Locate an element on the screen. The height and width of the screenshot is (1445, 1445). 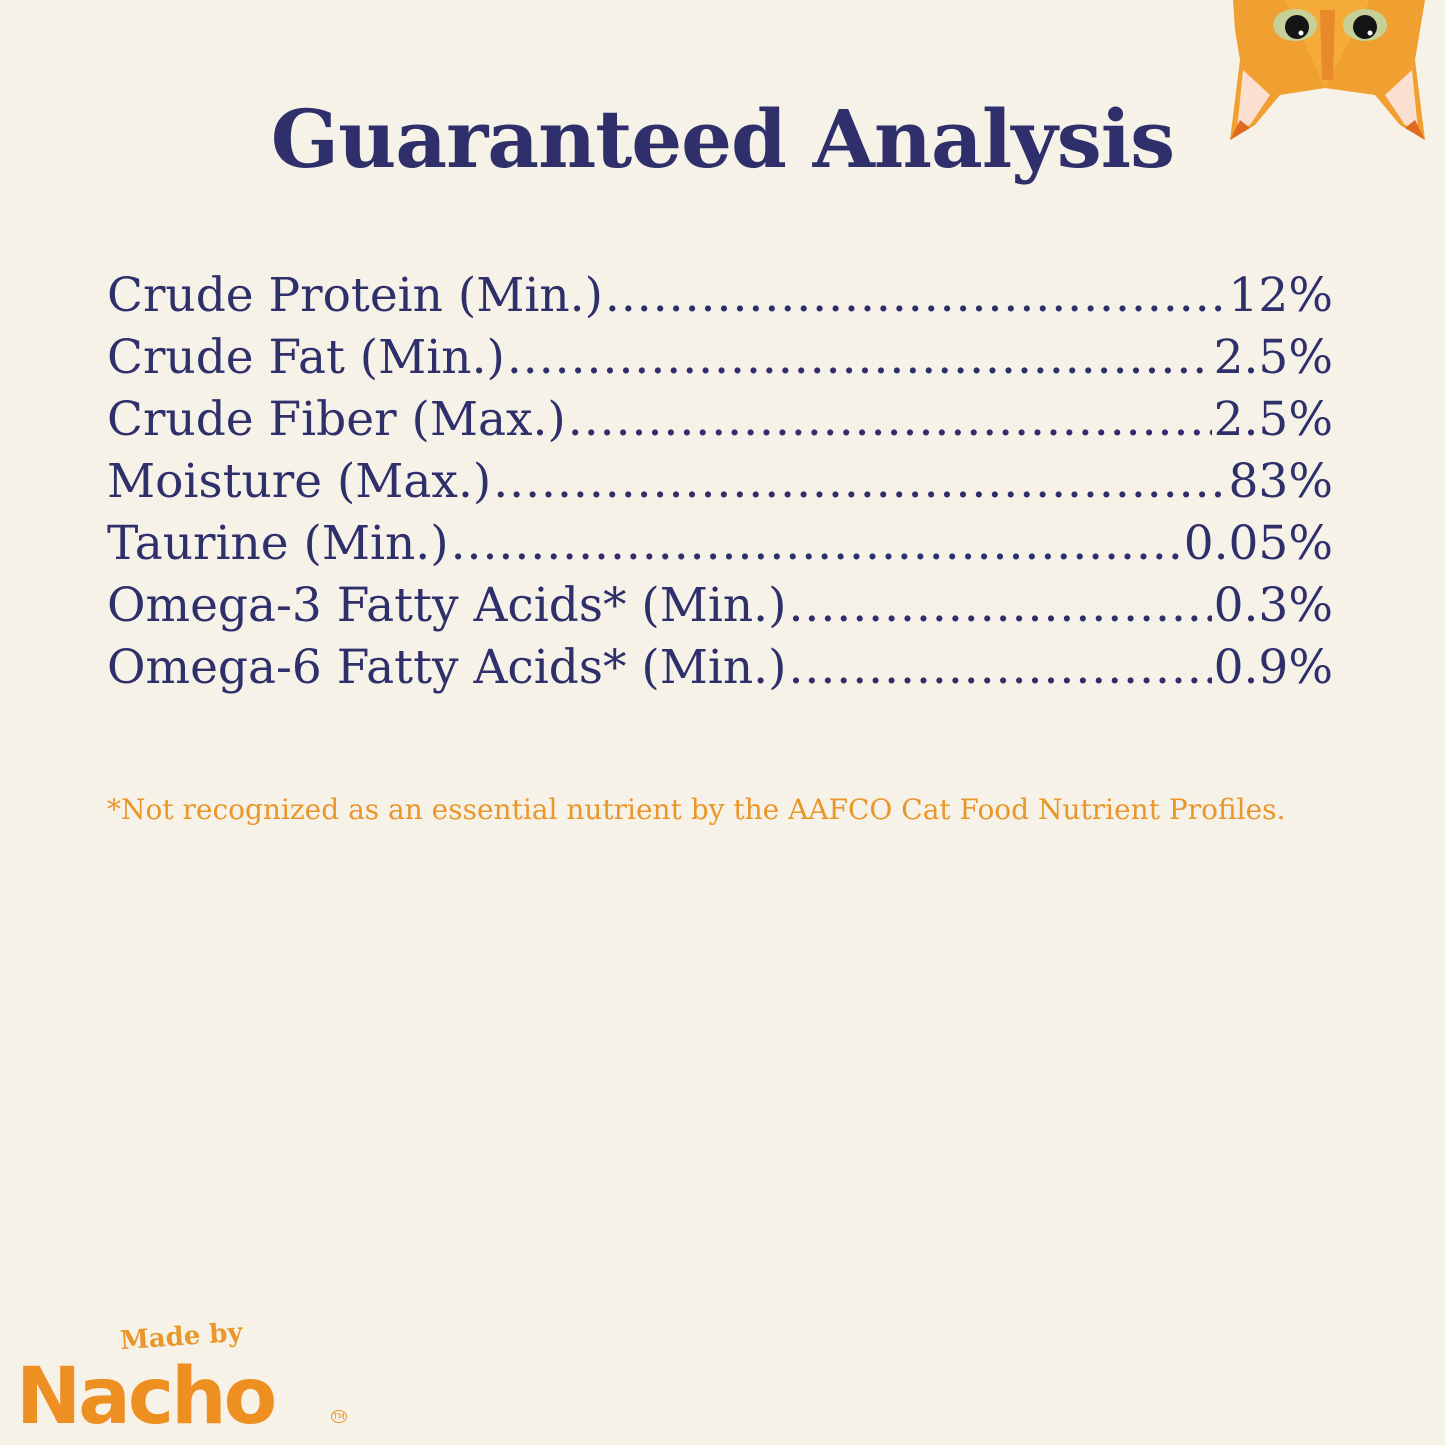
nutrient-value: 83% is located at coordinates (1280, 481).